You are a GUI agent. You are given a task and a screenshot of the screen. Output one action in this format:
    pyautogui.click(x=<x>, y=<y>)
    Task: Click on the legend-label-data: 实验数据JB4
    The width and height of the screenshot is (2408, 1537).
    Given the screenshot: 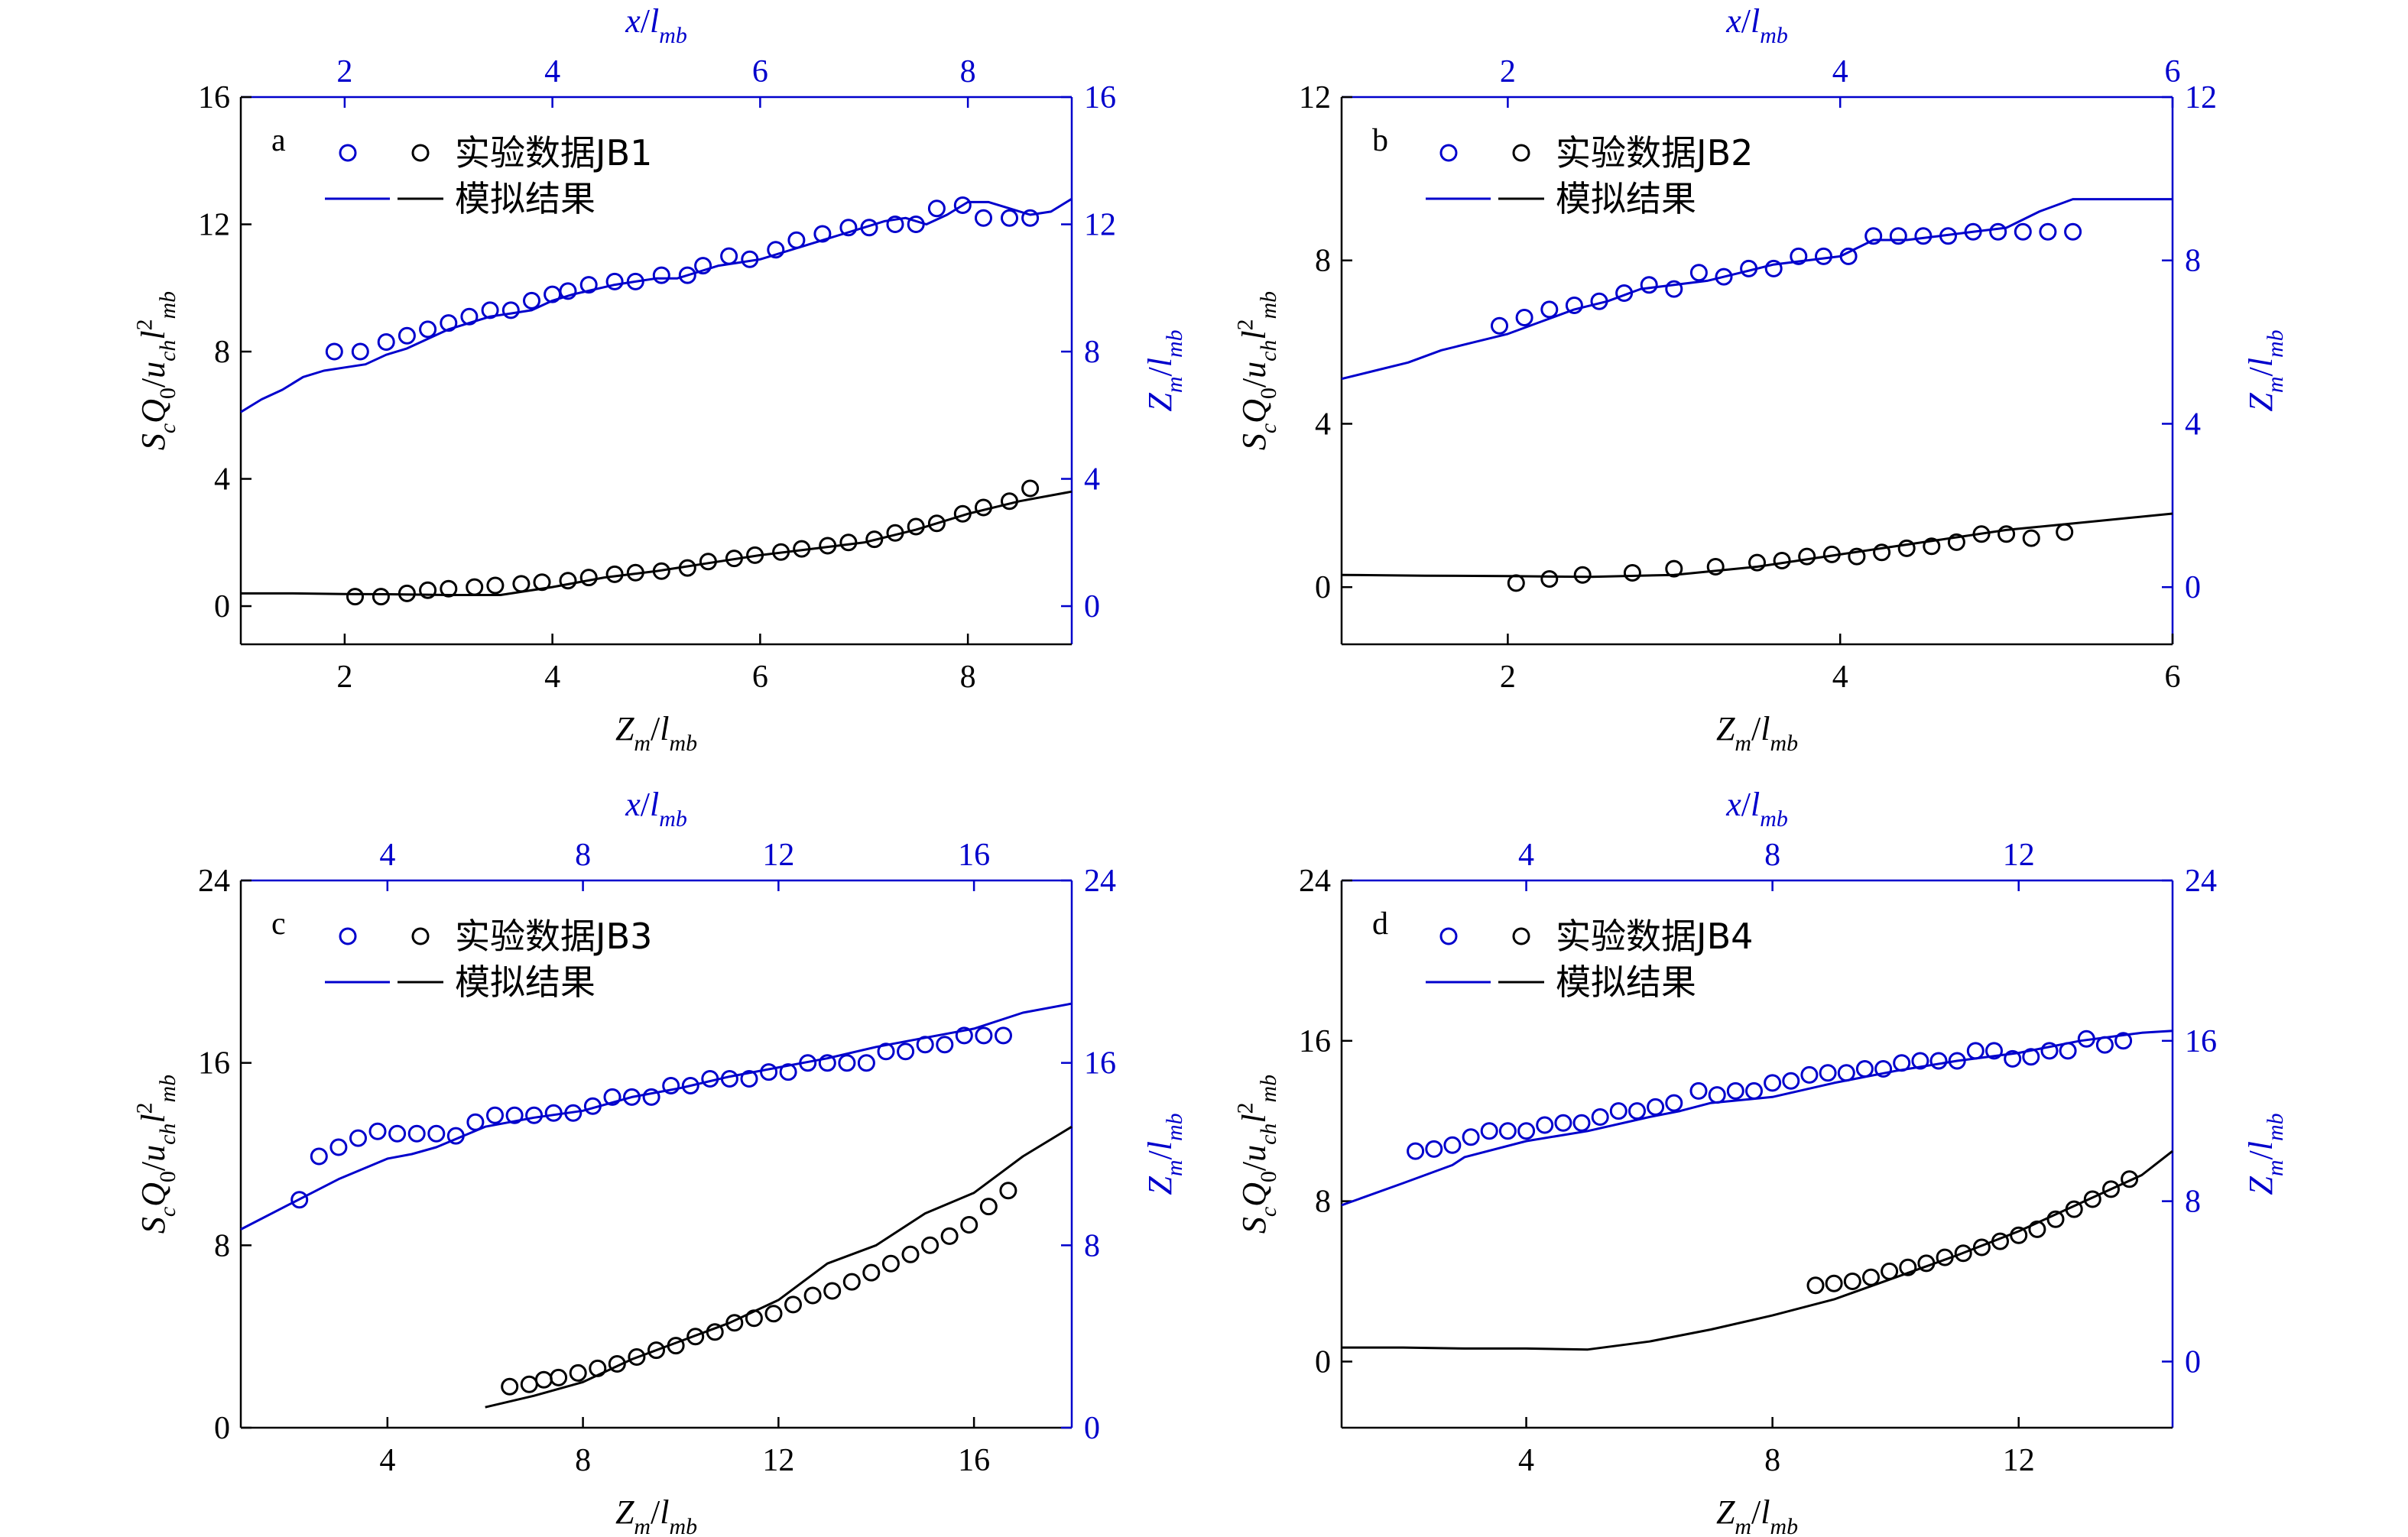 What is the action you would take?
    pyautogui.click(x=1655, y=936)
    